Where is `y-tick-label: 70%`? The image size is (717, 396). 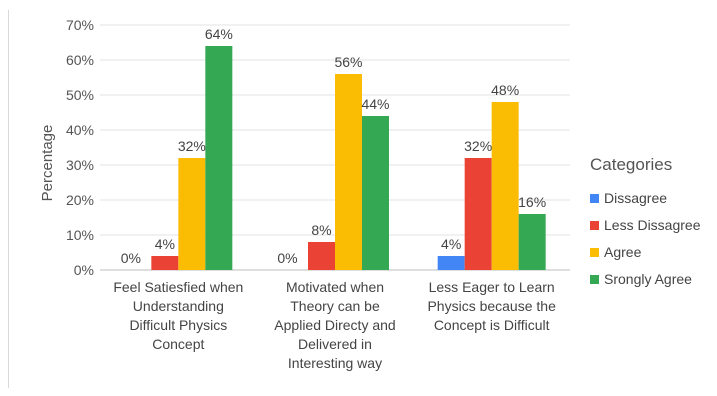
y-tick-label: 70% is located at coordinates (80, 25).